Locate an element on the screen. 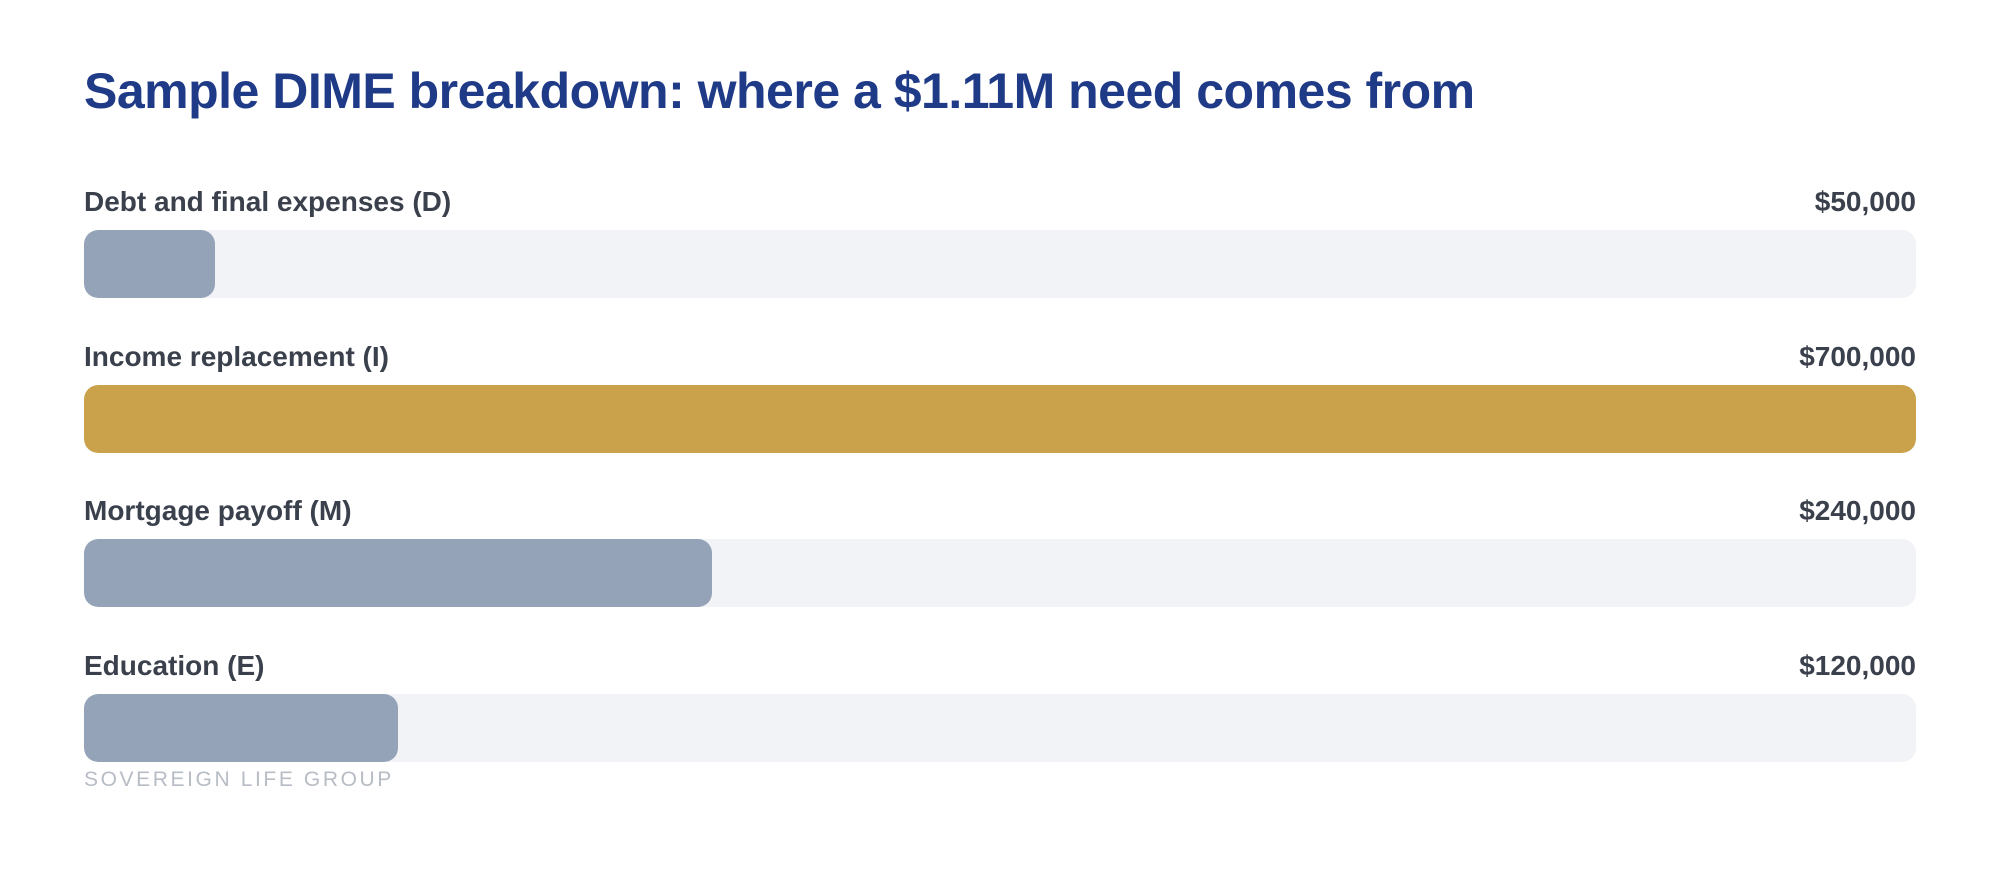  category-label: Income replacement (I) is located at coordinates (236, 356).